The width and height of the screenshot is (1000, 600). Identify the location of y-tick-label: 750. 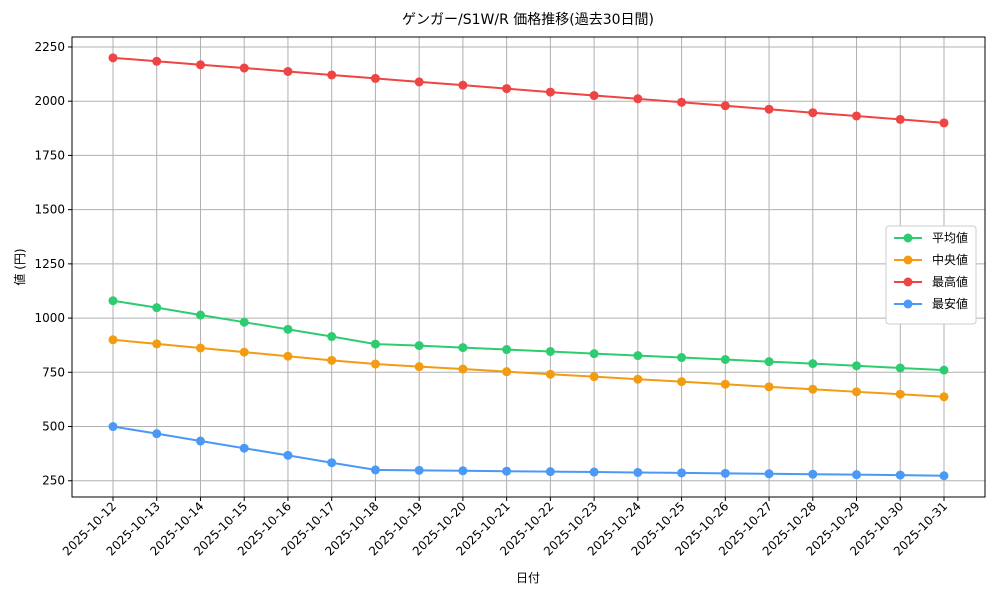
(53, 372).